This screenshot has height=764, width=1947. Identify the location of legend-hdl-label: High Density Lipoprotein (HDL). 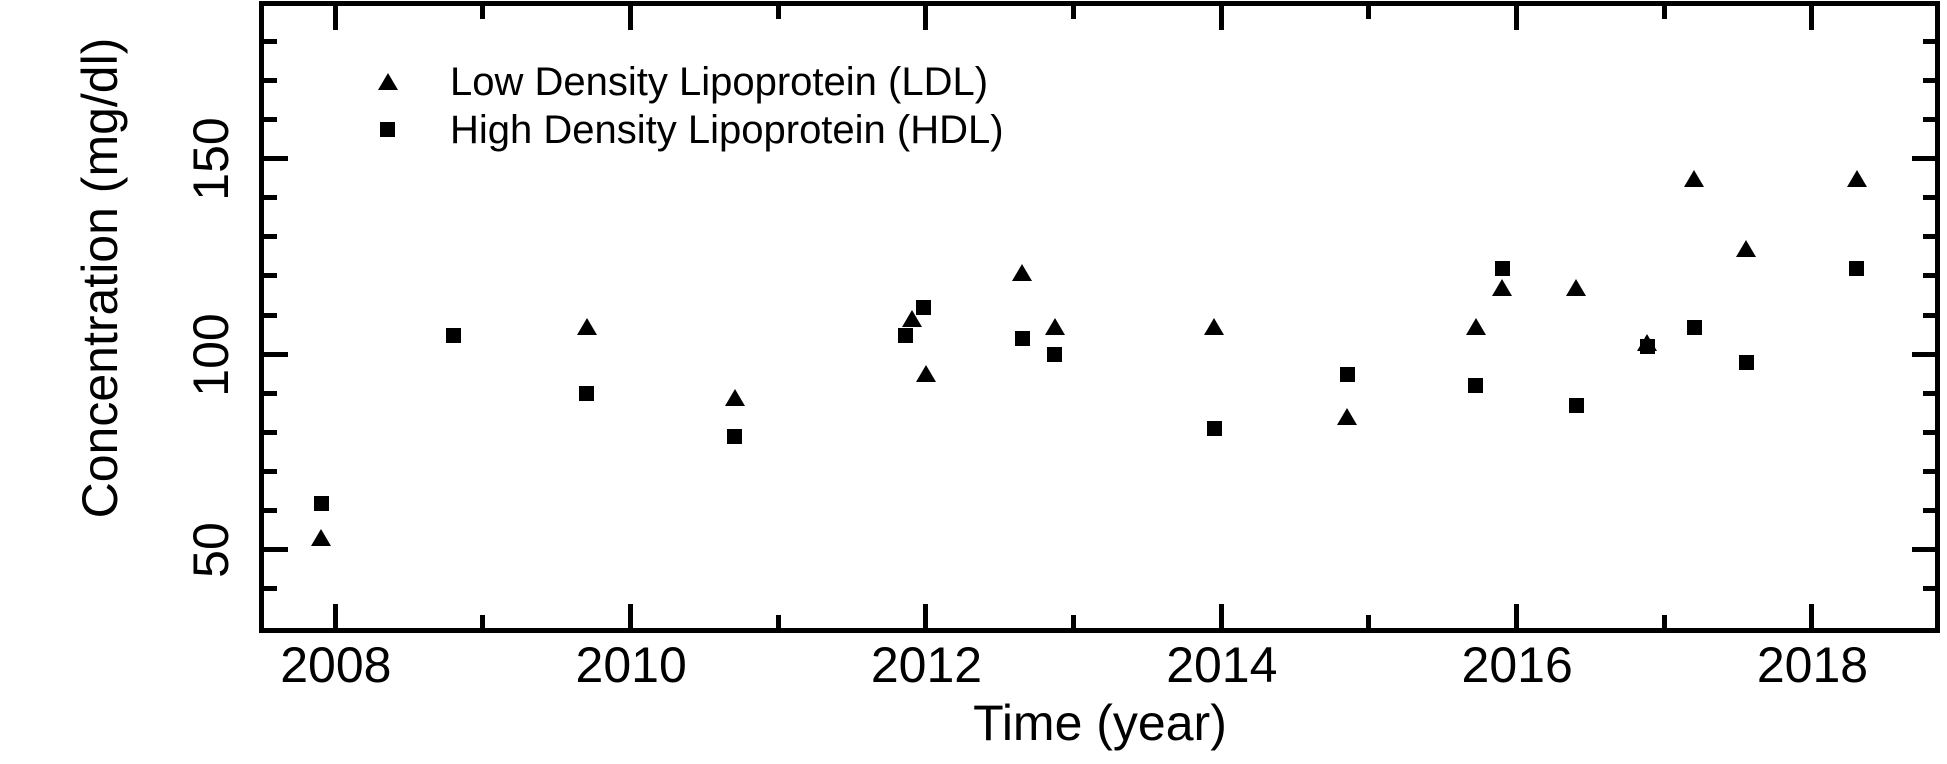
(727, 130).